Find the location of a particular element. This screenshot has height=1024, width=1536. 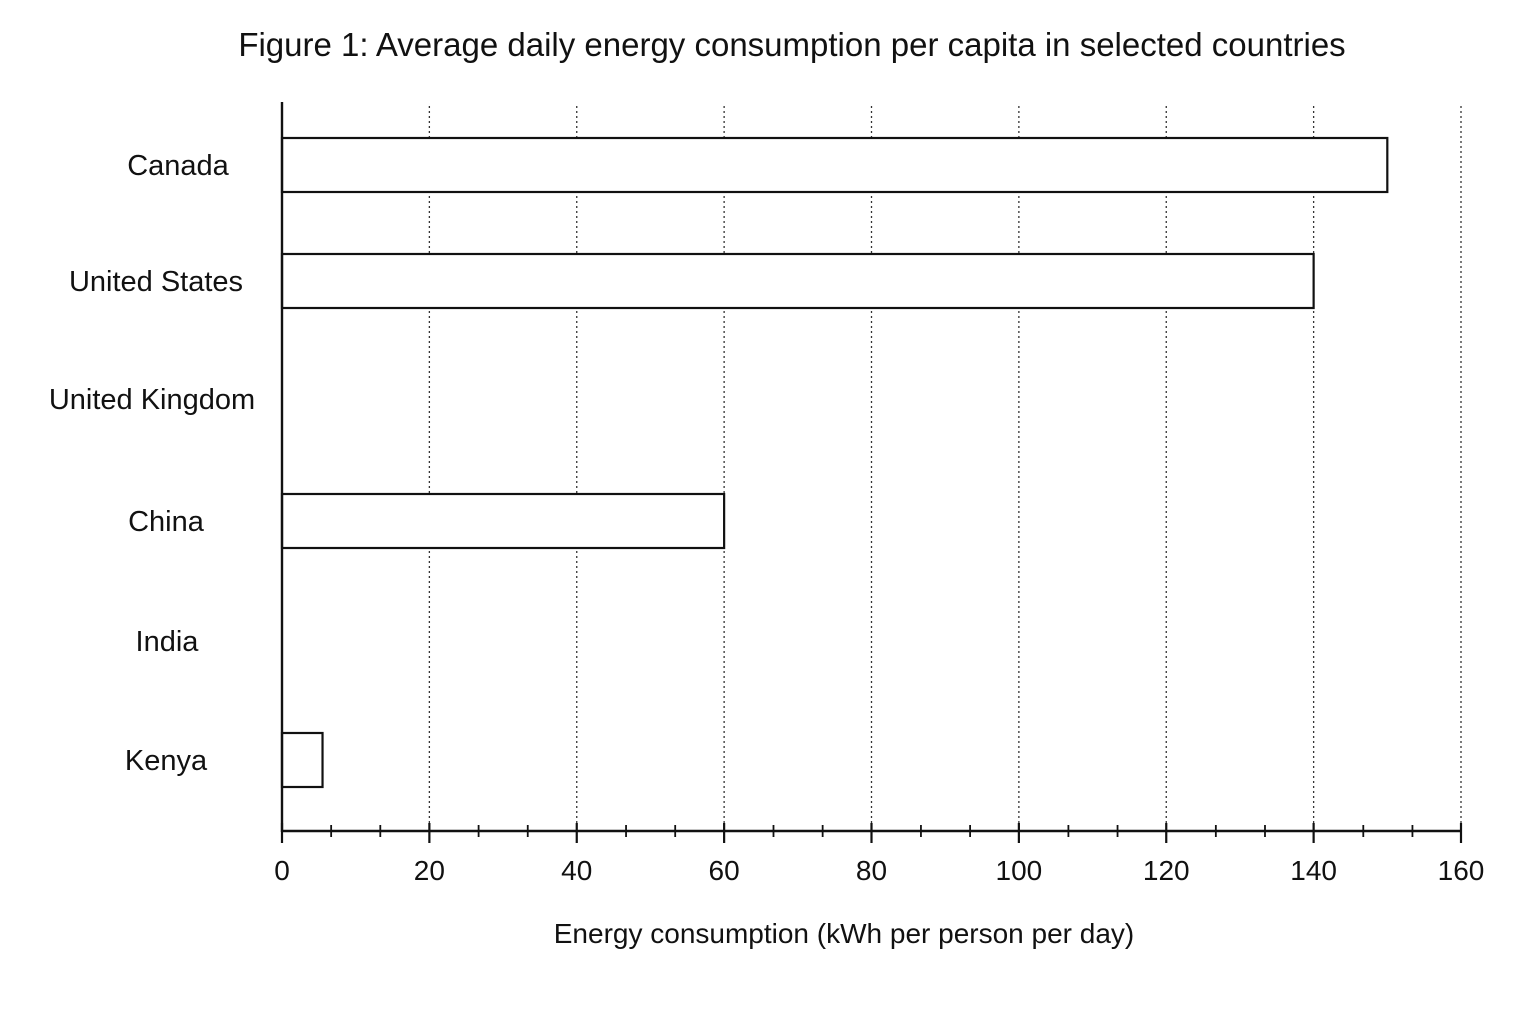

category-label-kenya: Kenya is located at coordinates (166, 761).